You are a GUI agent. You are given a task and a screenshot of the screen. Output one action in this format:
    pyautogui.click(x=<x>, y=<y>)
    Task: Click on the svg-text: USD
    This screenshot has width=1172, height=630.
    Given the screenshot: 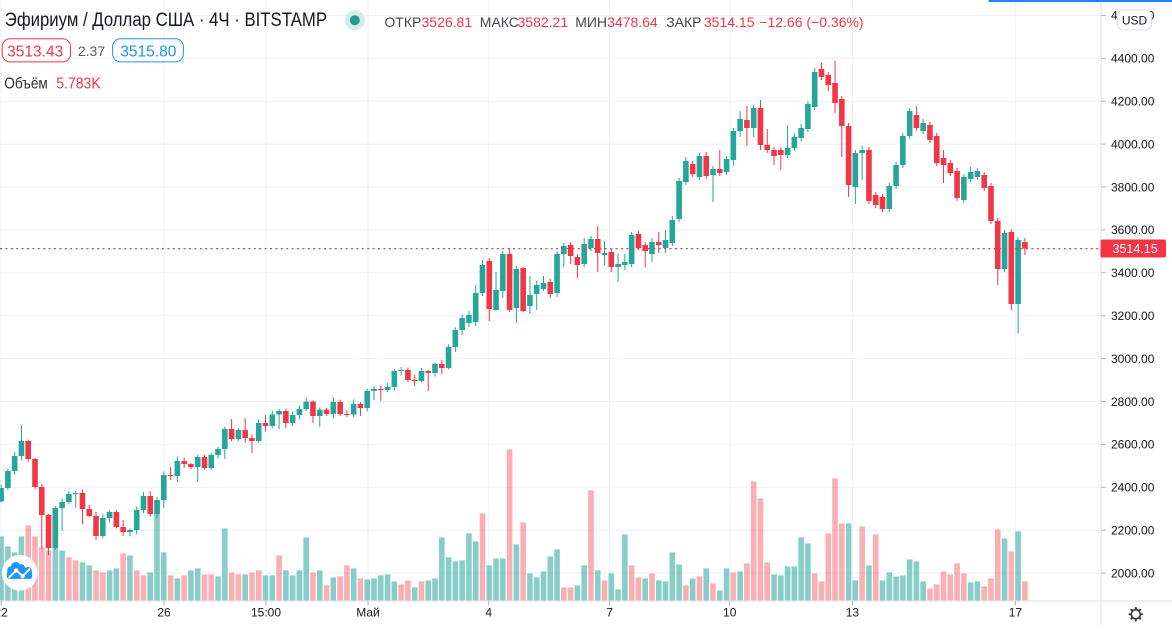 What is the action you would take?
    pyautogui.click(x=1135, y=20)
    